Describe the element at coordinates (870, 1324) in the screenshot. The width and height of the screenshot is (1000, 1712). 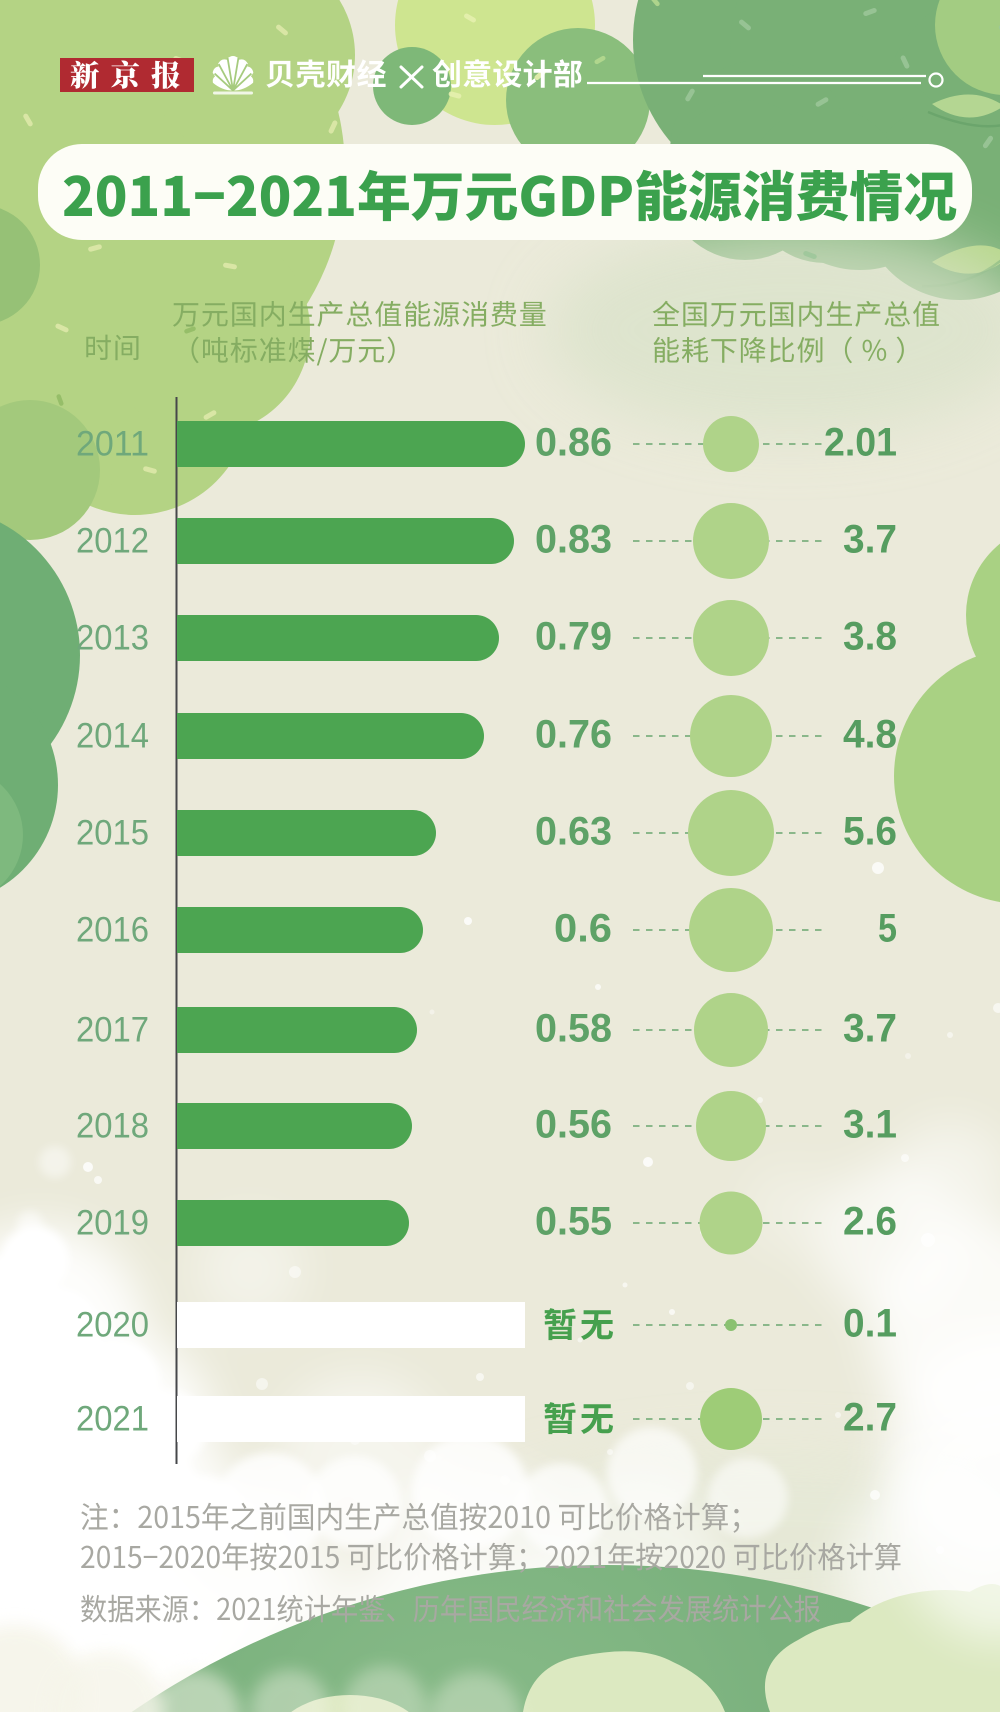
I see `svg-text: 0.1` at that location.